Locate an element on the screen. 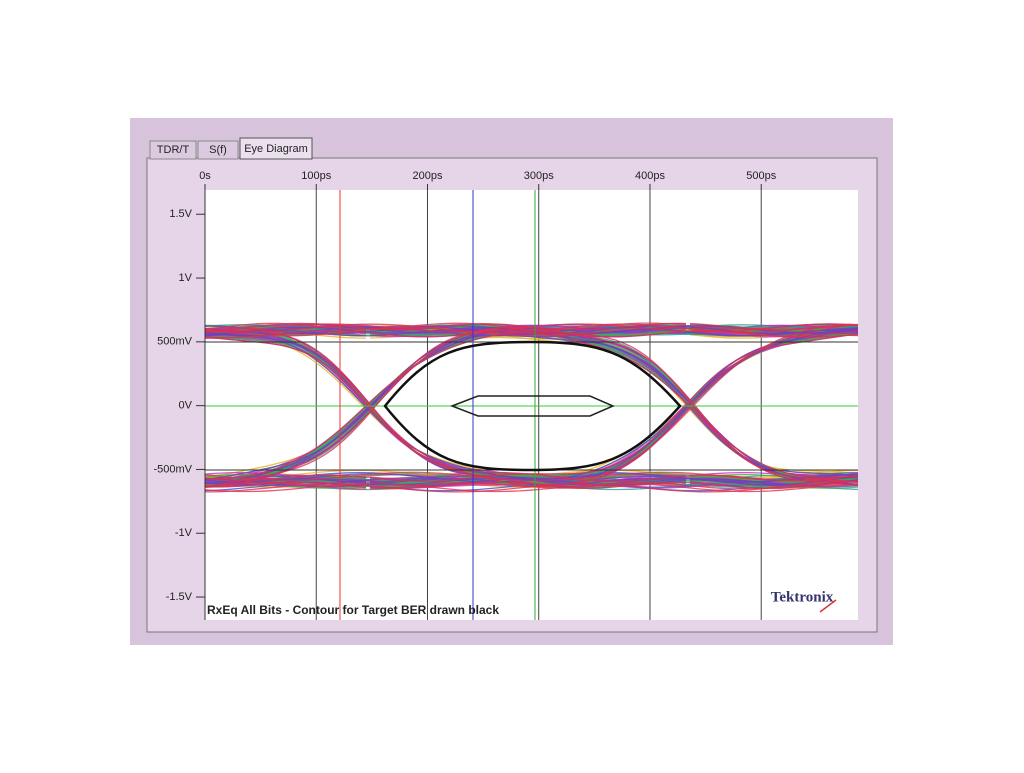  brand-mark is located at coordinates (828, 606).